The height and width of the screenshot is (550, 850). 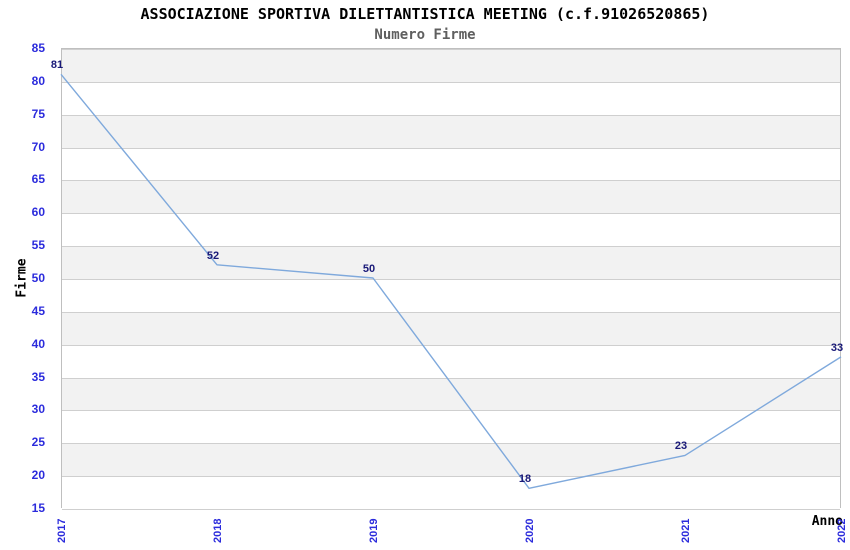 I want to click on chart-subtitle: Numero Firme, so click(x=425, y=35).